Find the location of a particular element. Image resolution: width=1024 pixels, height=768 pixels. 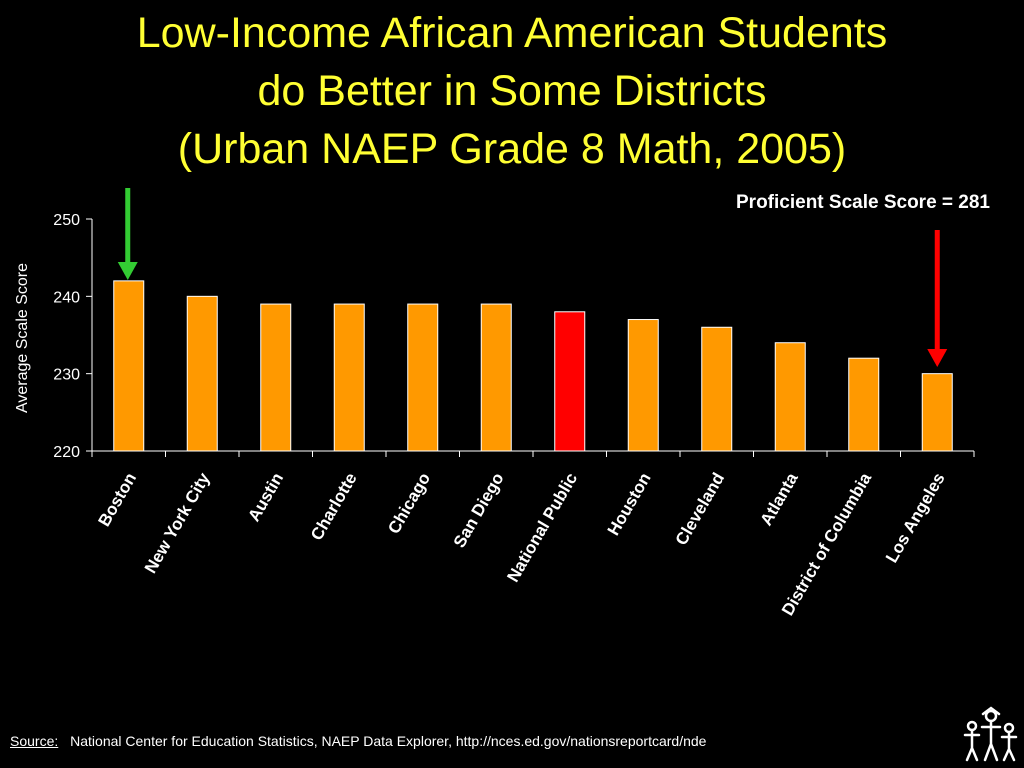

y-tick-label: 240 is located at coordinates (66, 297).